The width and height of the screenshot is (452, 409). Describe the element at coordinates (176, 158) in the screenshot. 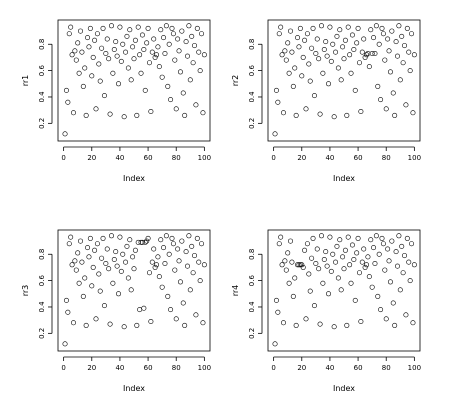

I see `x-tick-label: 80` at that location.